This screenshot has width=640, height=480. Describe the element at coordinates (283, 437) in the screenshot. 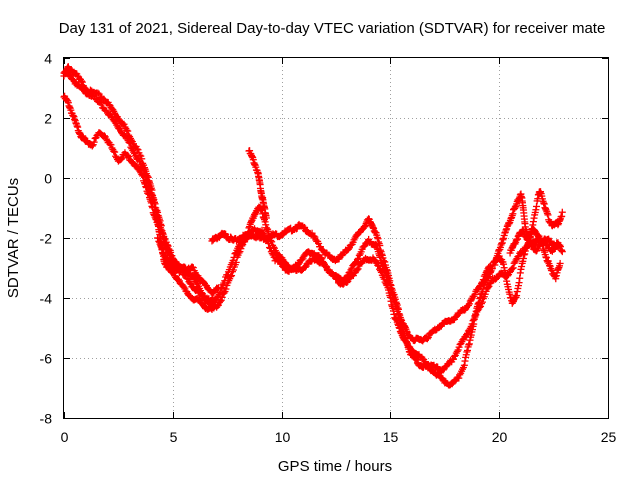

I see `x-tick-label: 10` at that location.